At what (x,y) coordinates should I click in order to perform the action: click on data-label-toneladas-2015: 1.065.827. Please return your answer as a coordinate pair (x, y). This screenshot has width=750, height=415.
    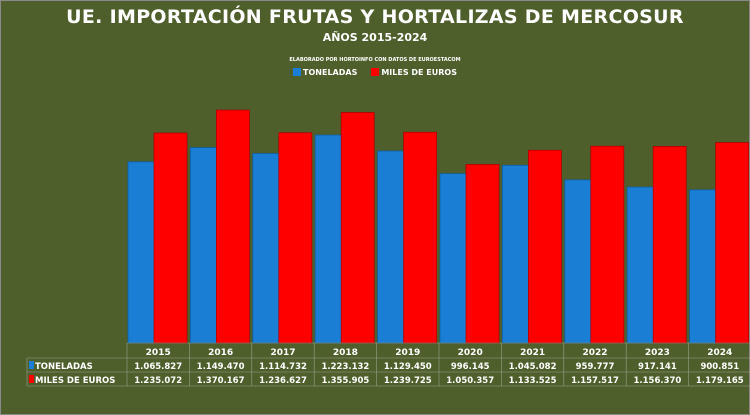
    Looking at the image, I should click on (158, 367).